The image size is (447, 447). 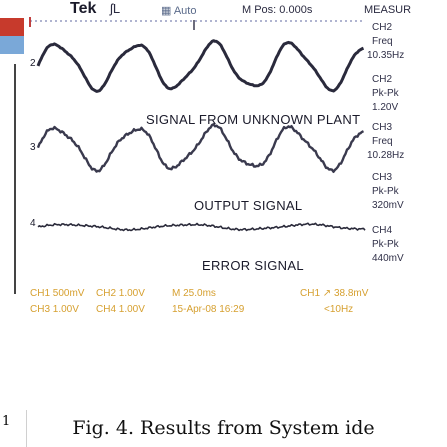 What do you see at coordinates (277, 10) in the screenshot?
I see `mpos-readout: M Pos: 0.000s` at bounding box center [277, 10].